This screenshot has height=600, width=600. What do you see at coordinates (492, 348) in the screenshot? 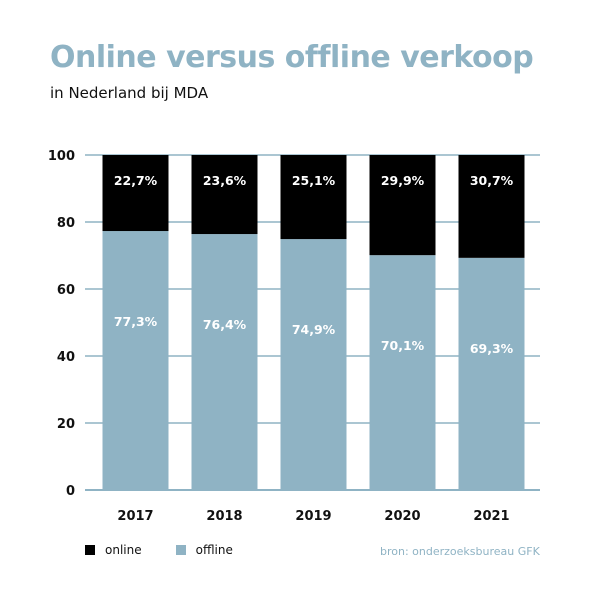
I see `data-label-offline-2021: 69,3%` at bounding box center [492, 348].